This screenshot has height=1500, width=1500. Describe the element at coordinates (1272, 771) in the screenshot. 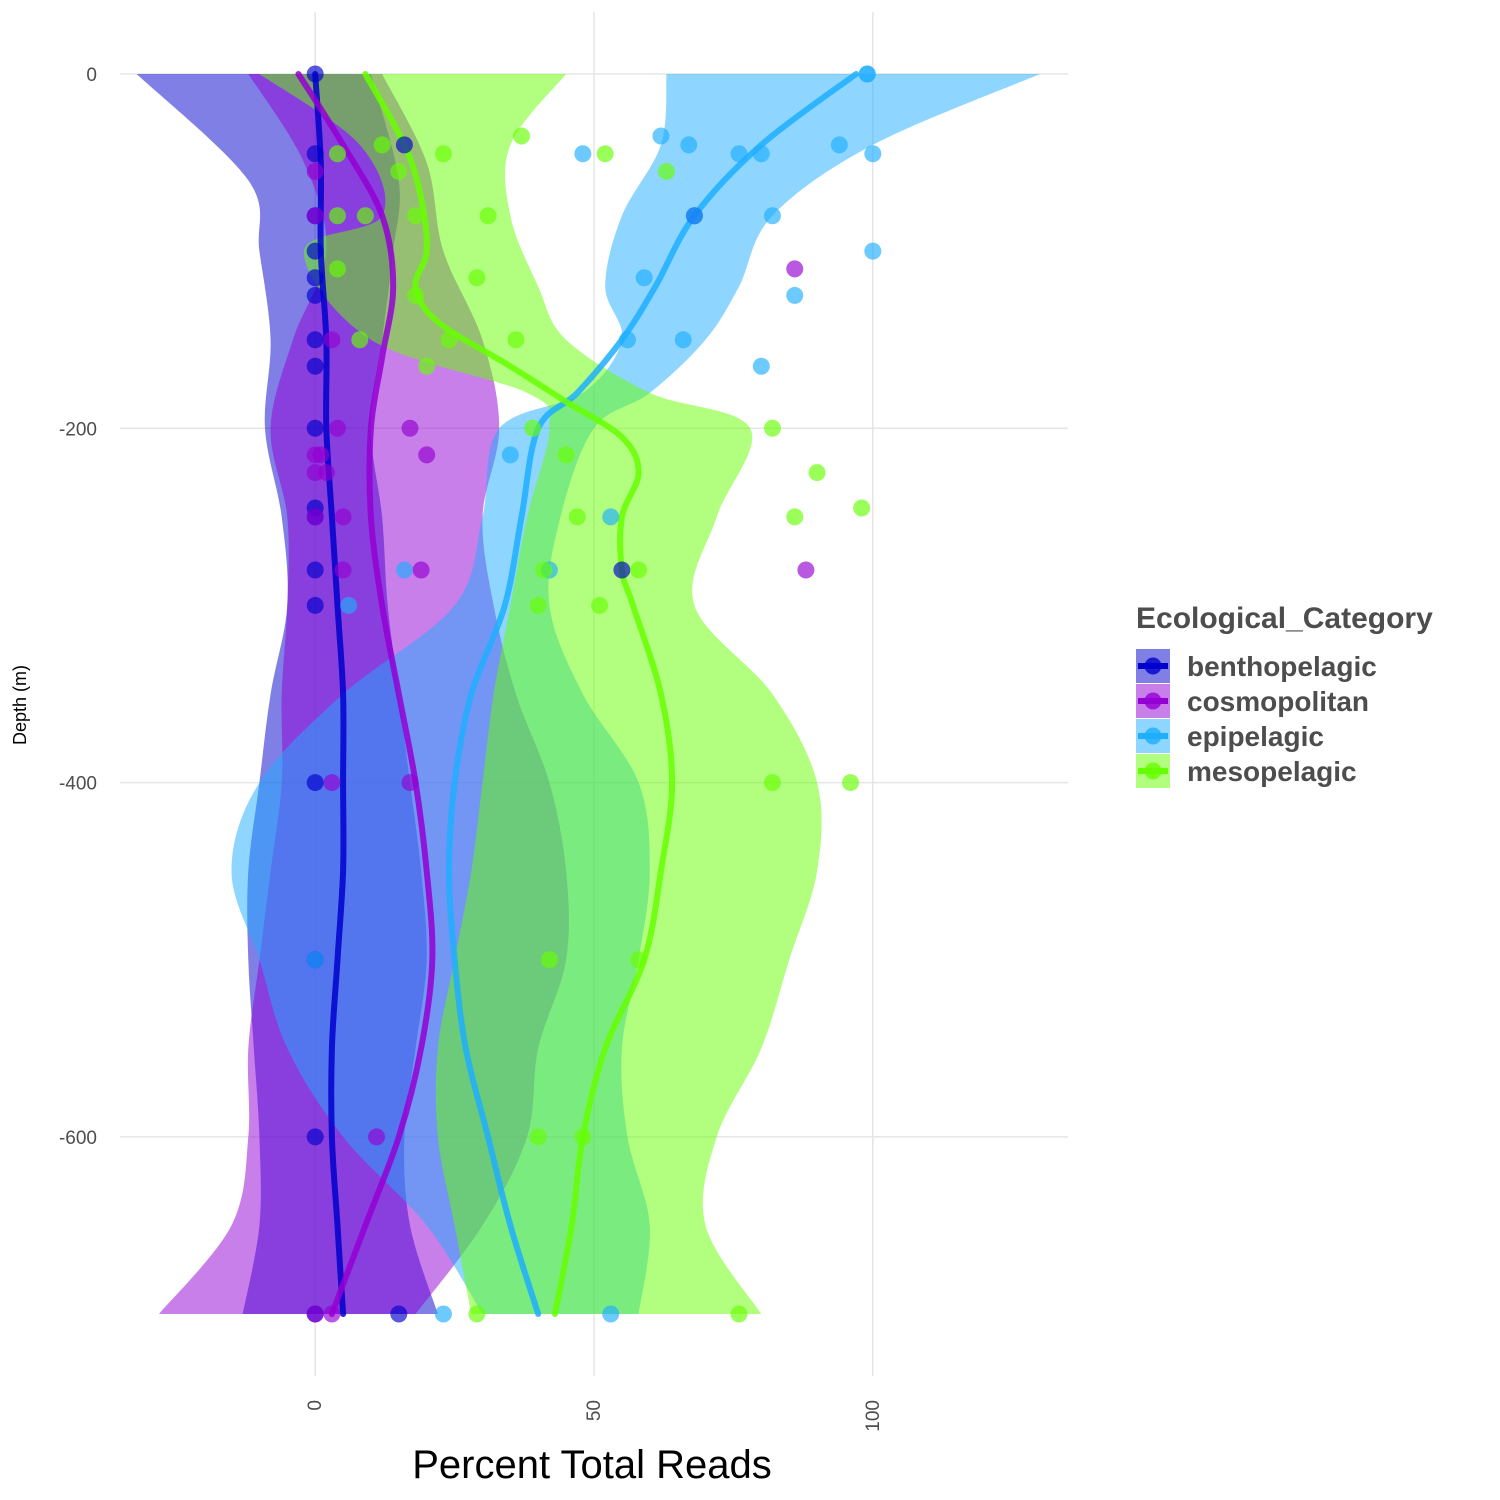

I see `legend-label-mesopelagic: mesopelagic` at that location.